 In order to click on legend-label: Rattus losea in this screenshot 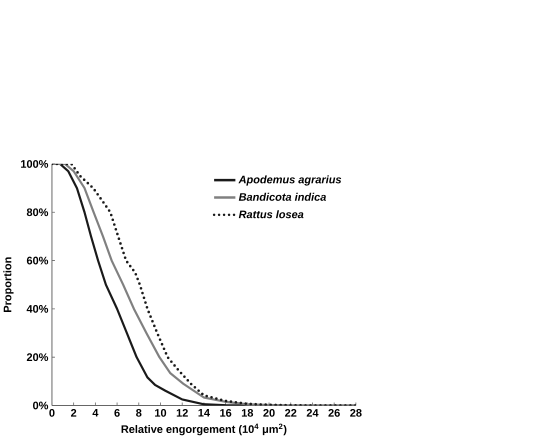, I will do `click(271, 214)`.